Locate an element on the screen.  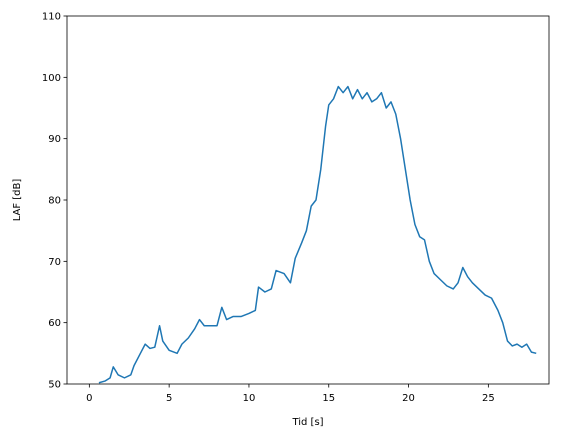
y-tick-label: 60 is located at coordinates (54, 323).